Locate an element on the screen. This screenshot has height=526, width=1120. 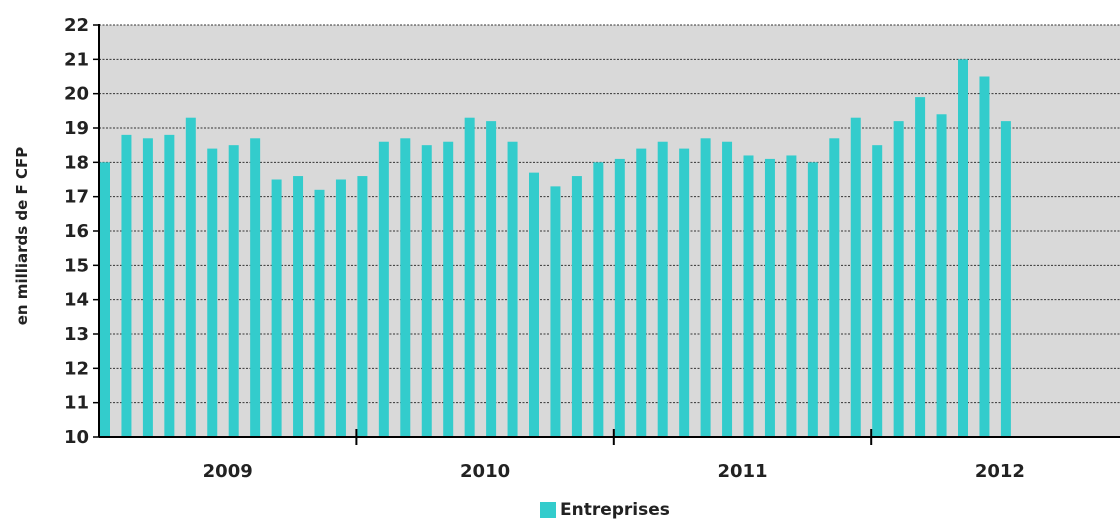
y-tick-label: 13 is located at coordinates (76, 334).